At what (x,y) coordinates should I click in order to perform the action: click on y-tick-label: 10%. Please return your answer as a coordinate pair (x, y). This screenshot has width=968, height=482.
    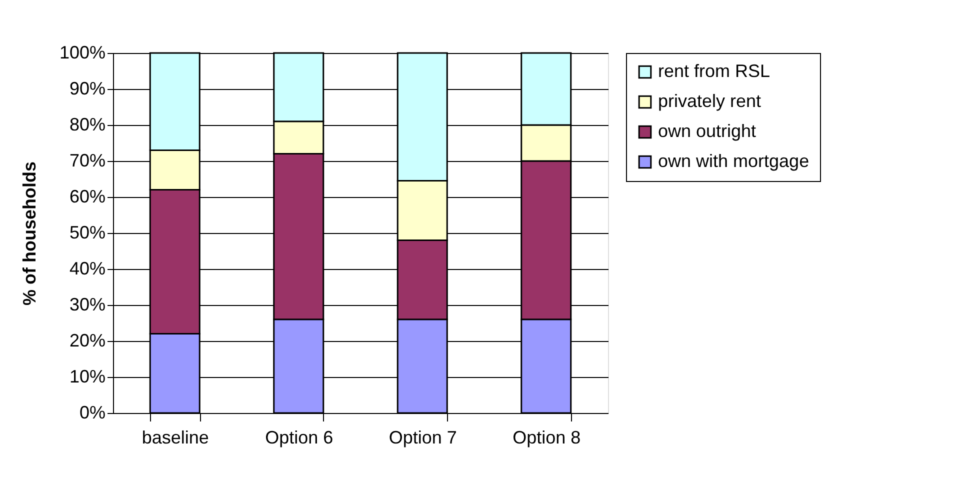
    Looking at the image, I should click on (87, 376).